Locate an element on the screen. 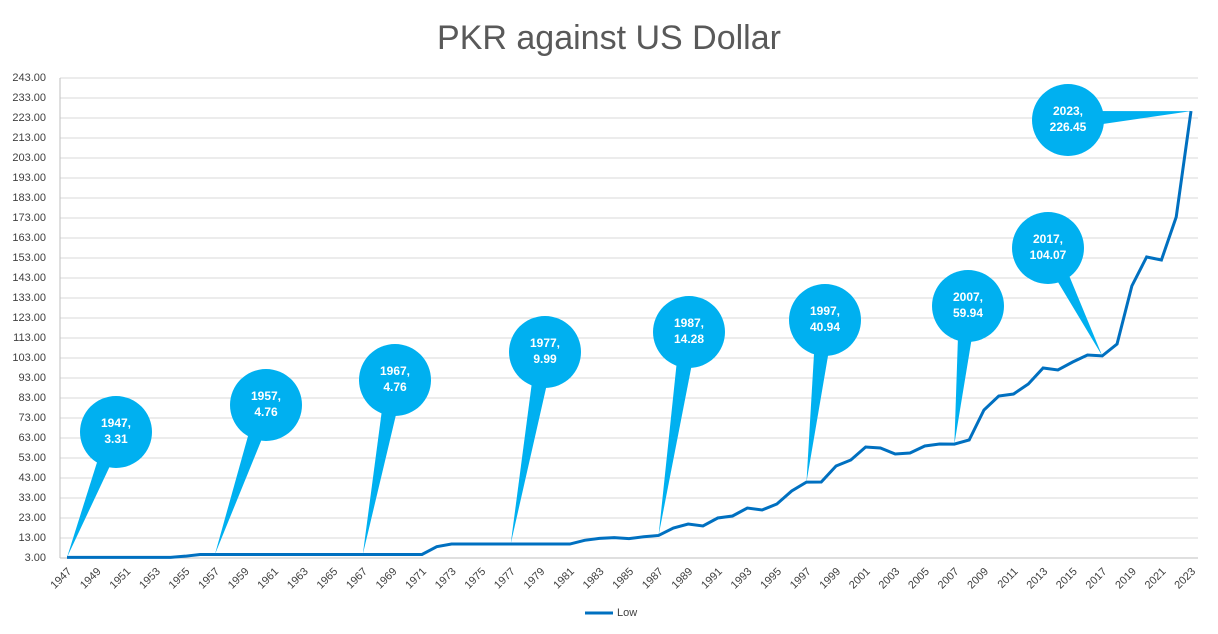  x-tick-label: 1979 is located at coordinates (535, 579).